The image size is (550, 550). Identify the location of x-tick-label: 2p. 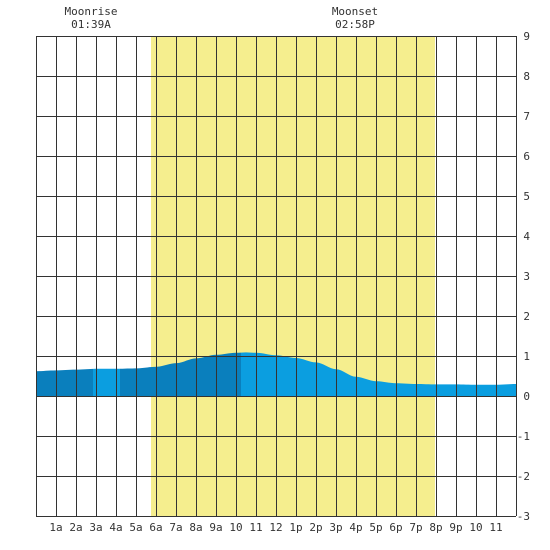
(315, 527).